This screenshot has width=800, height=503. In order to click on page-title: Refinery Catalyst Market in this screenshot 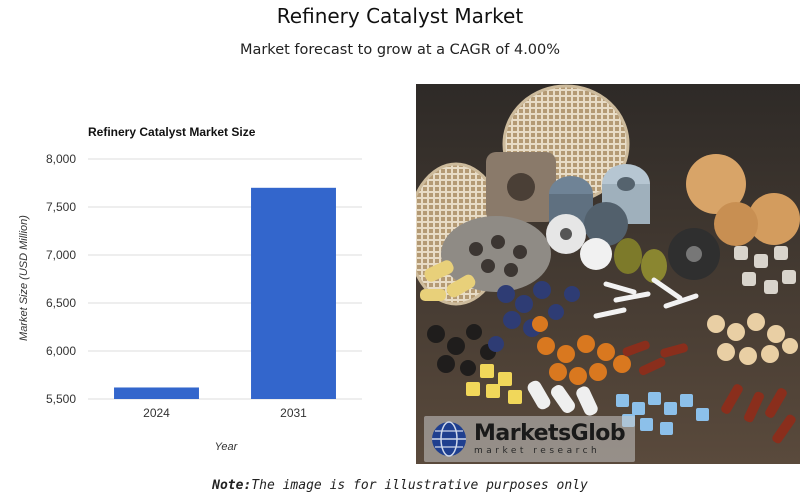, I will do `click(400, 16)`.